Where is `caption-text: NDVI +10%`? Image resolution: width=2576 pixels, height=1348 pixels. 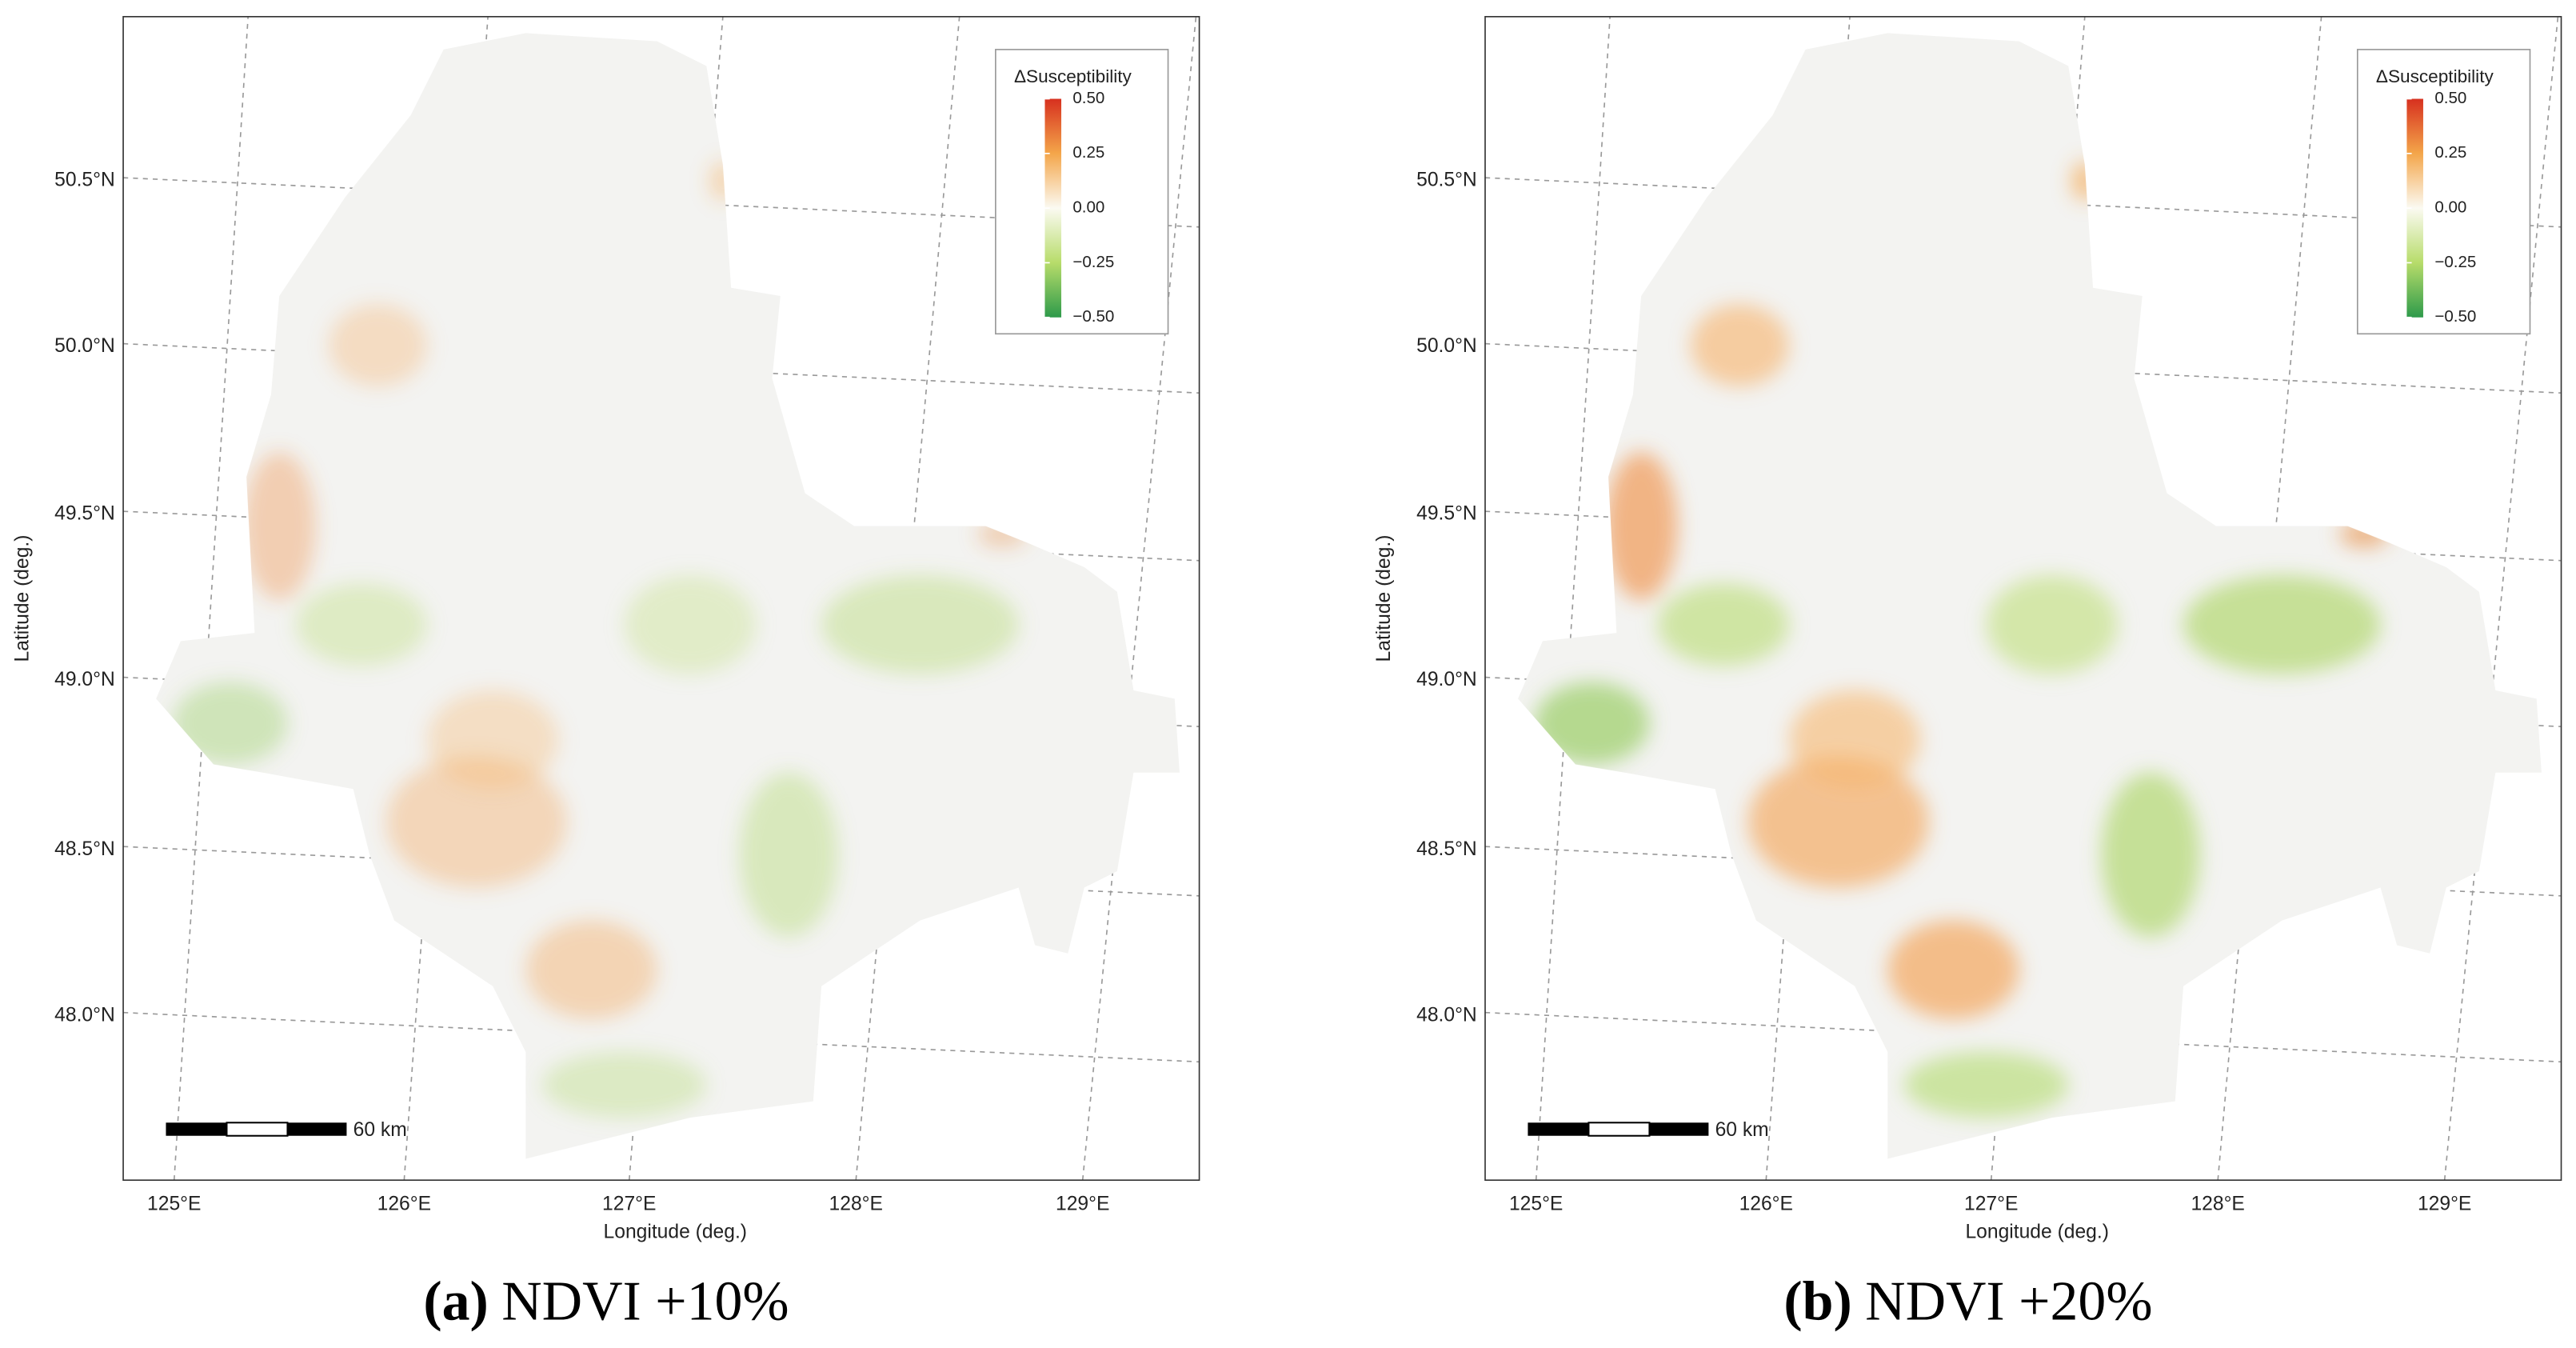
caption-text: NDVI +10% is located at coordinates (645, 1301).